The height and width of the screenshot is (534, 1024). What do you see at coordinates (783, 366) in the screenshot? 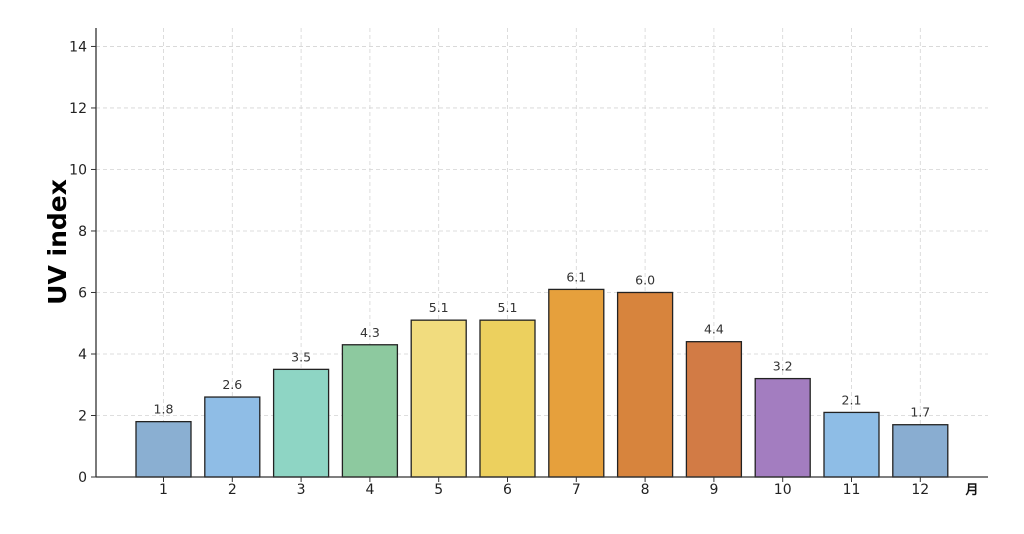
I see `bar-value-label: 3.2` at bounding box center [783, 366].